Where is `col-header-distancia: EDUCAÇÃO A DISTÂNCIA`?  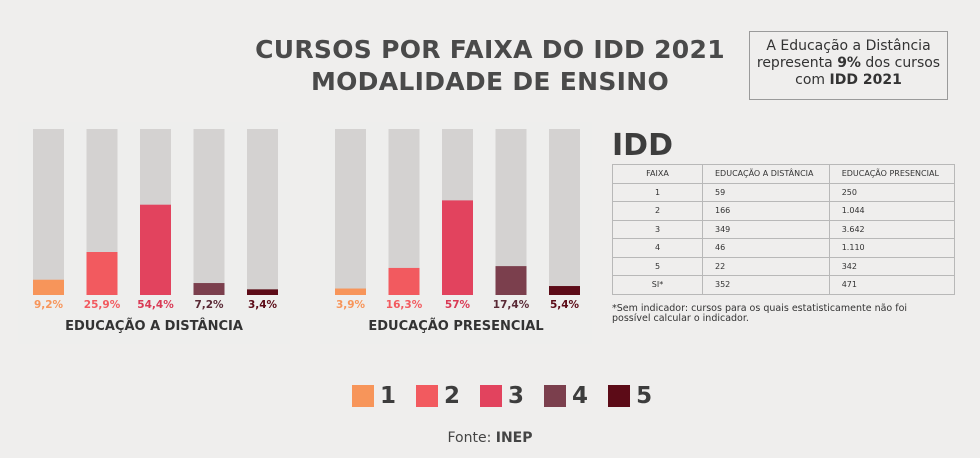
col-header-distancia: EDUCAÇÃO A DISTÂNCIA is located at coordinates (766, 174).